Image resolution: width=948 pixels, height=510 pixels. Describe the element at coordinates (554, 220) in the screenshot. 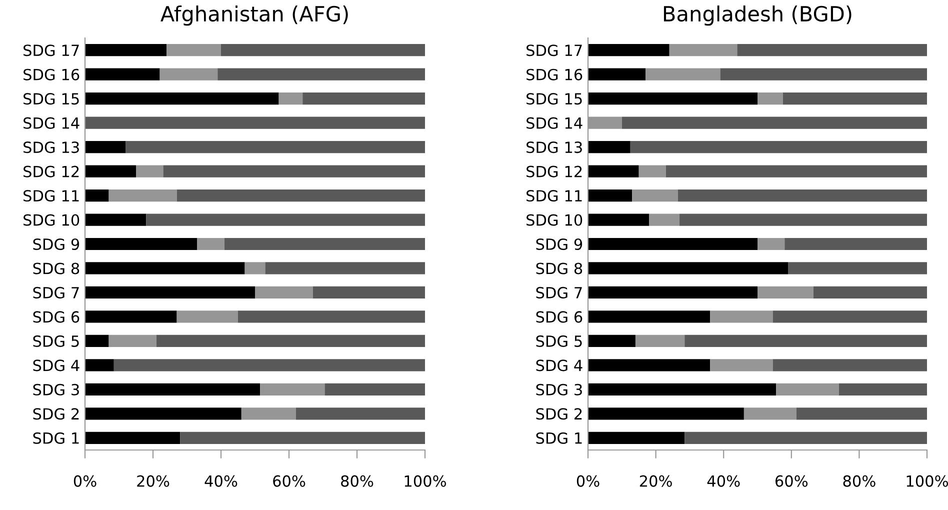

I see `y-tick-label: SDG 10` at that location.